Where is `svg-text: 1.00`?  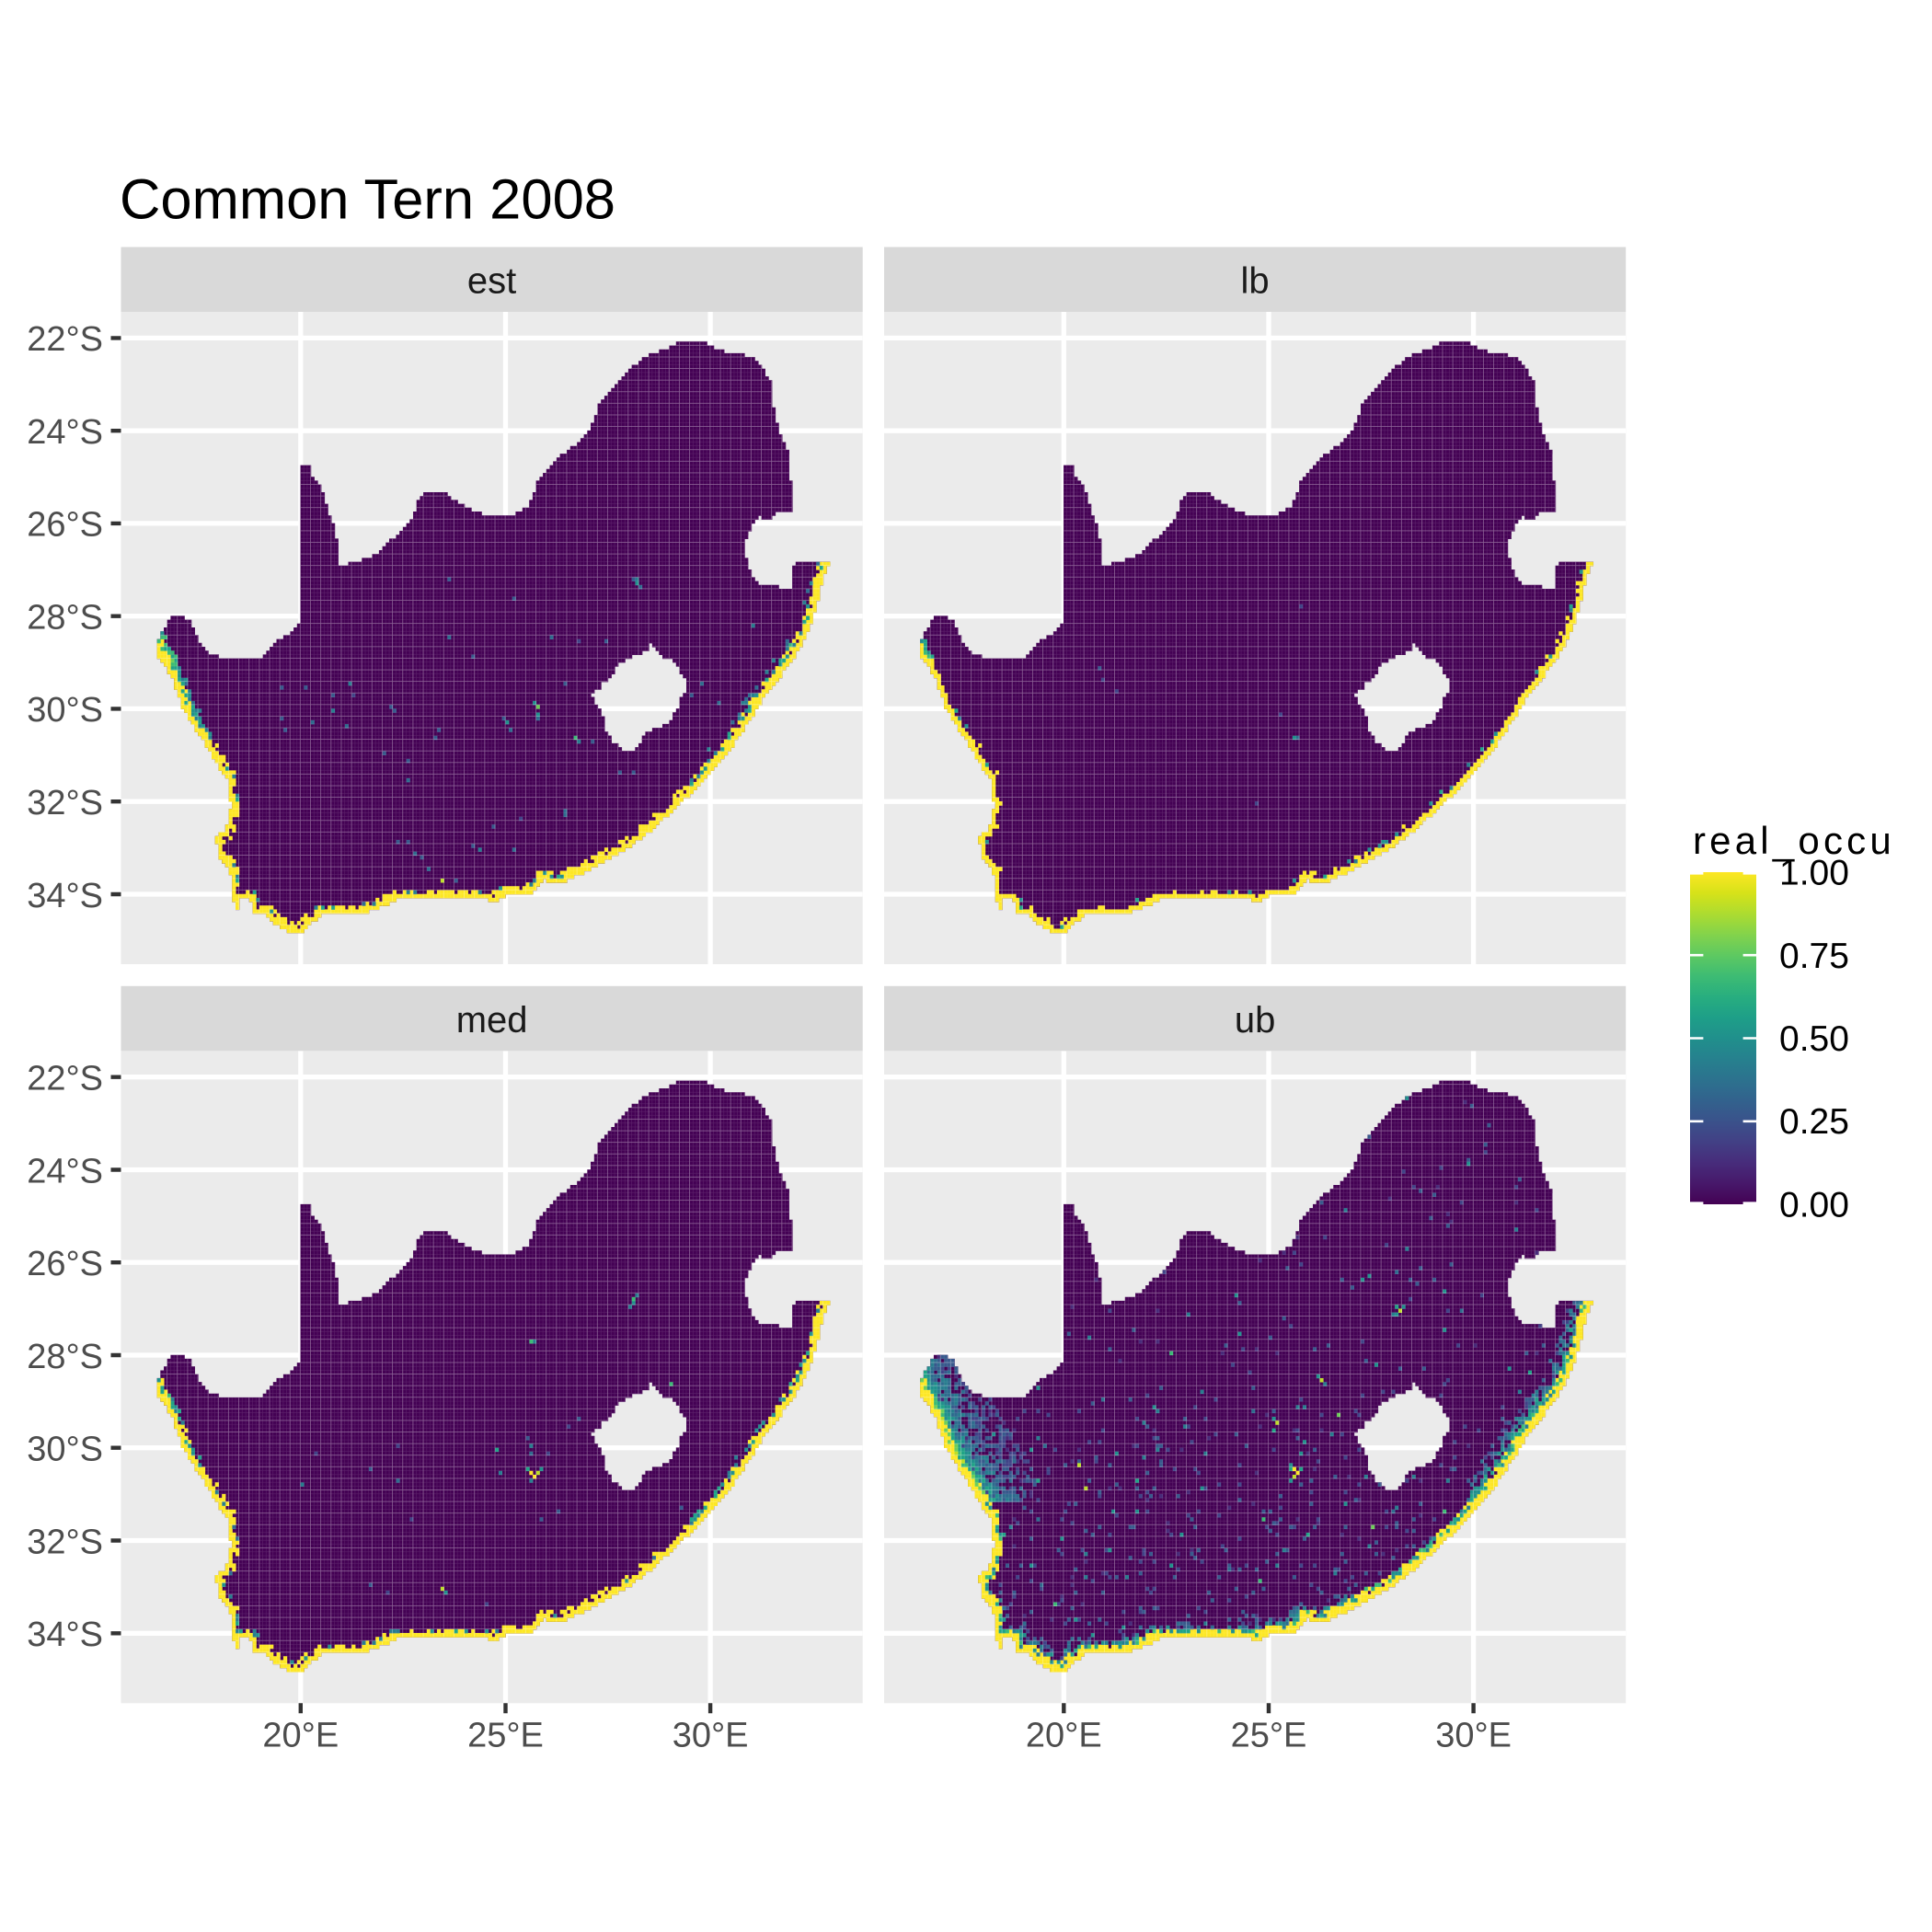 svg-text: 1.00 is located at coordinates (1814, 873).